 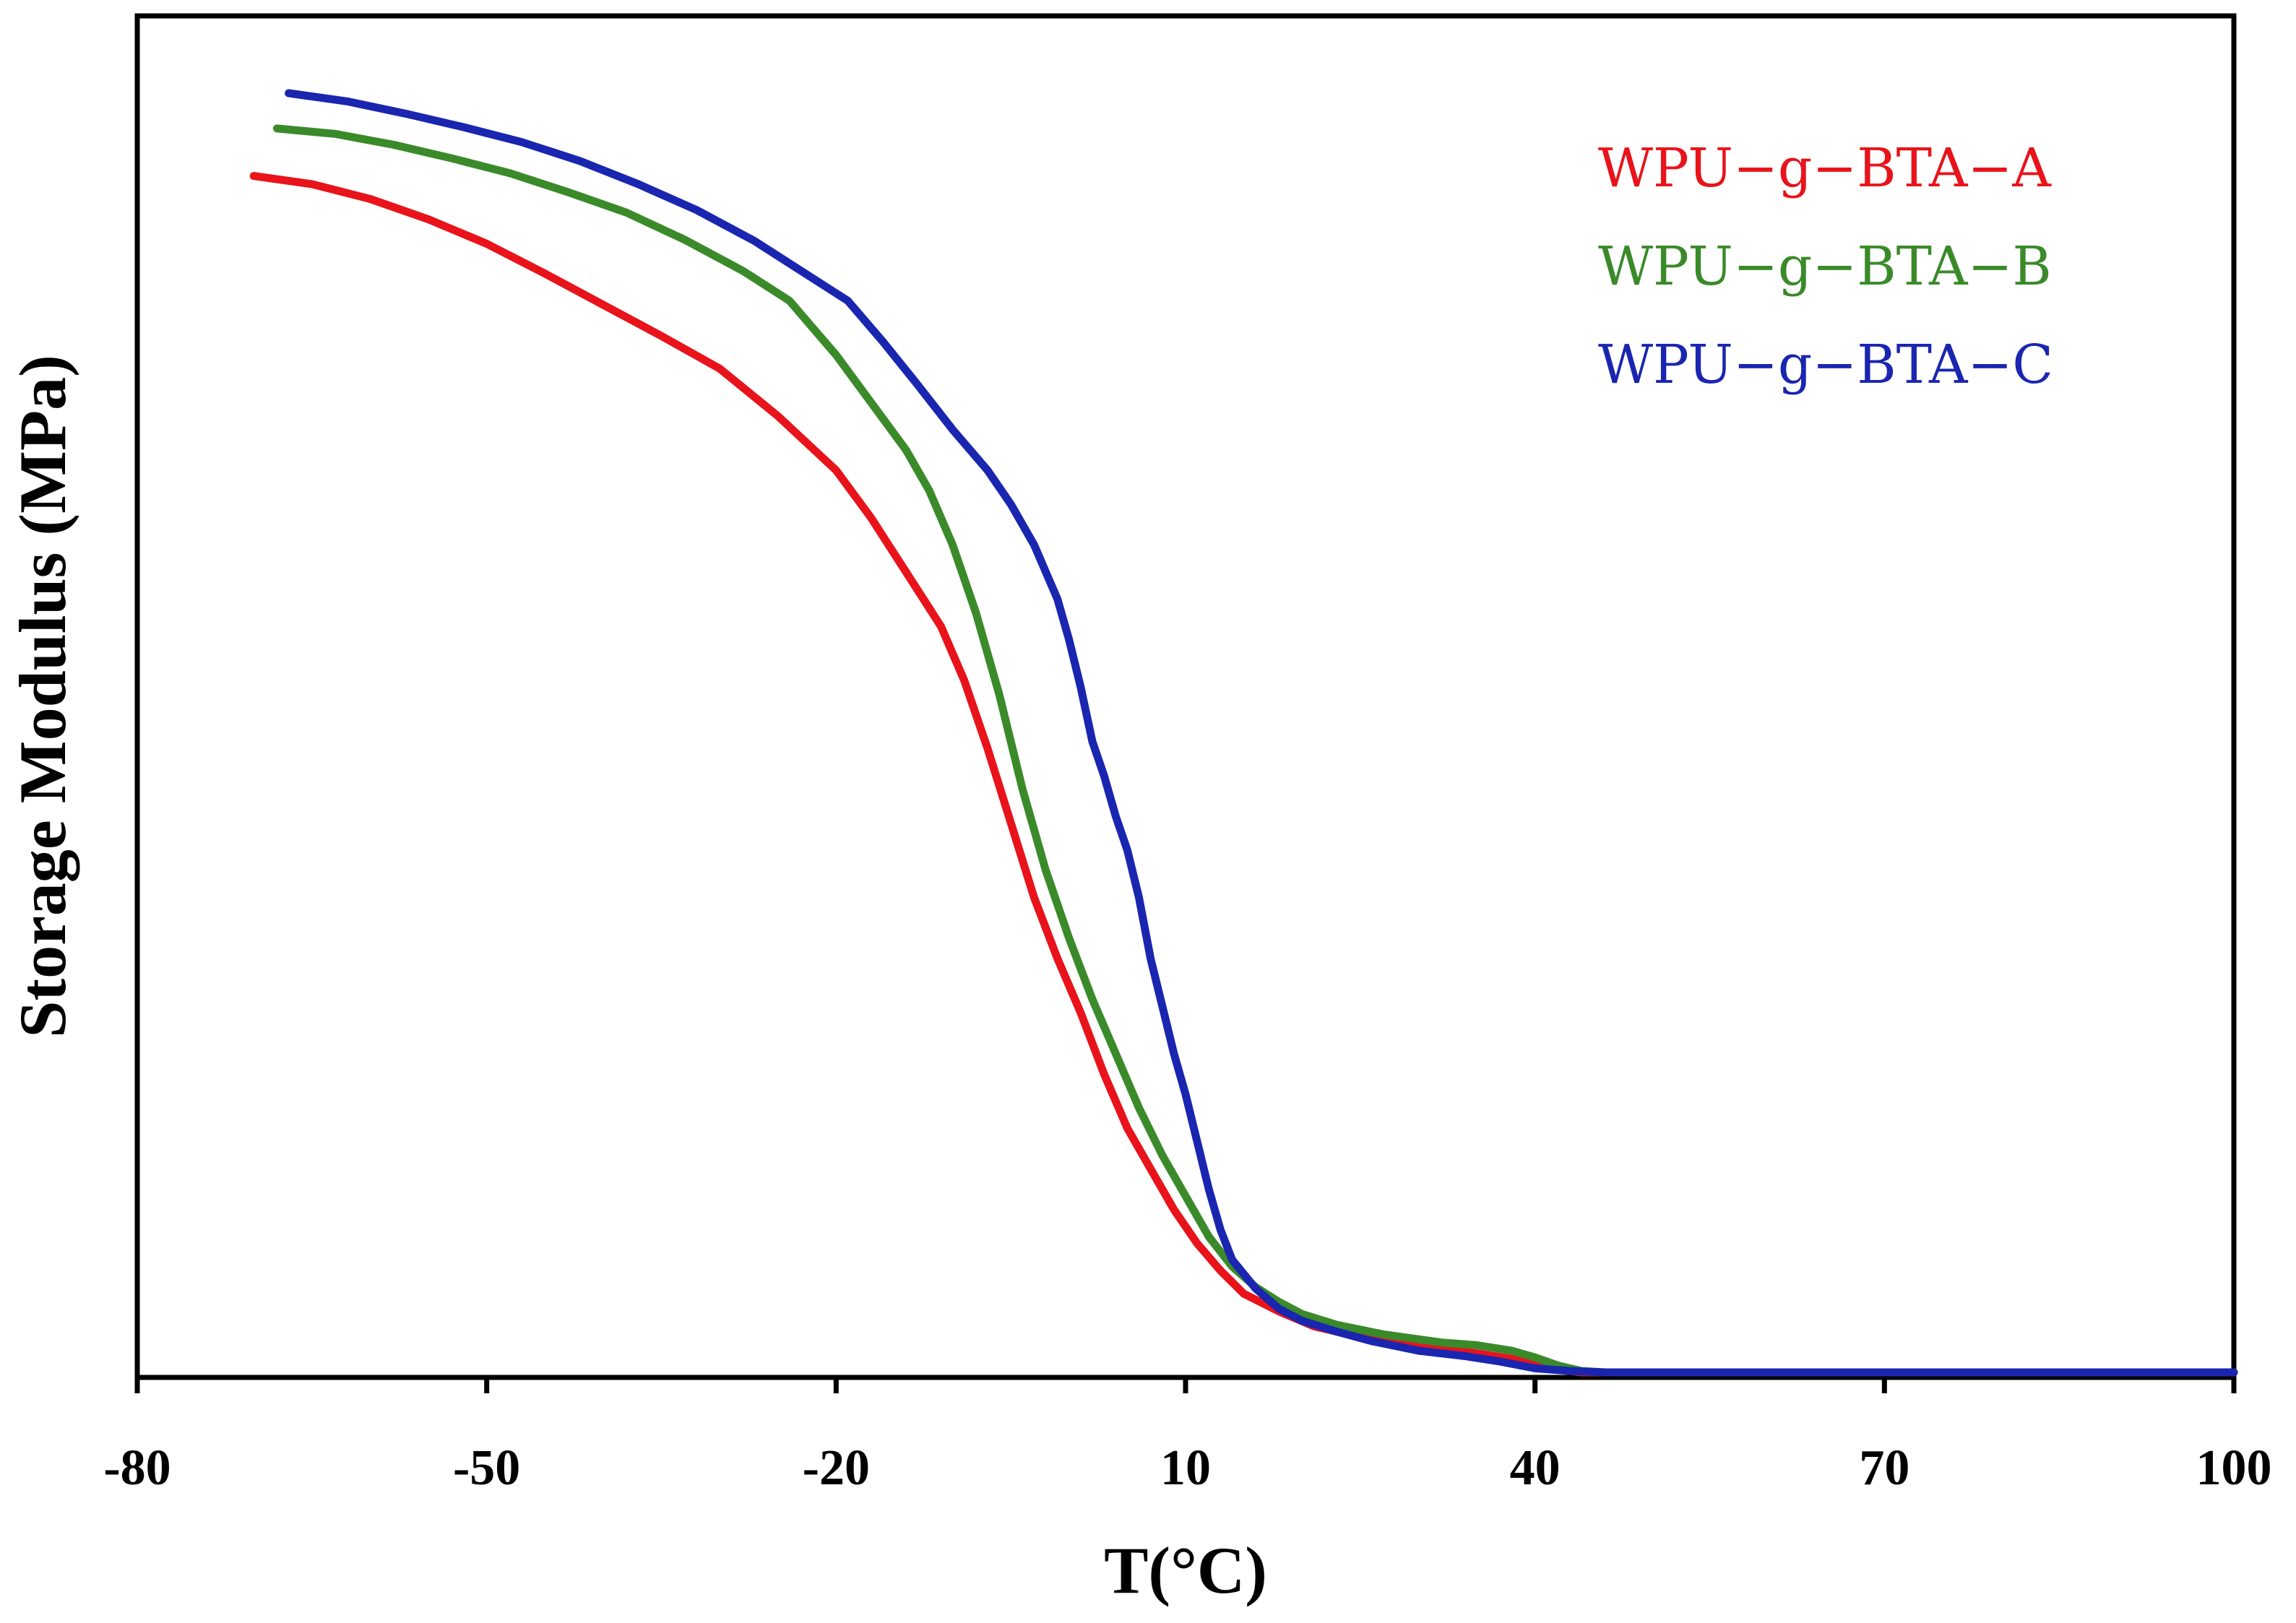 I want to click on legend-entry: WPU−g−BTA−A, so click(x=1825, y=168).